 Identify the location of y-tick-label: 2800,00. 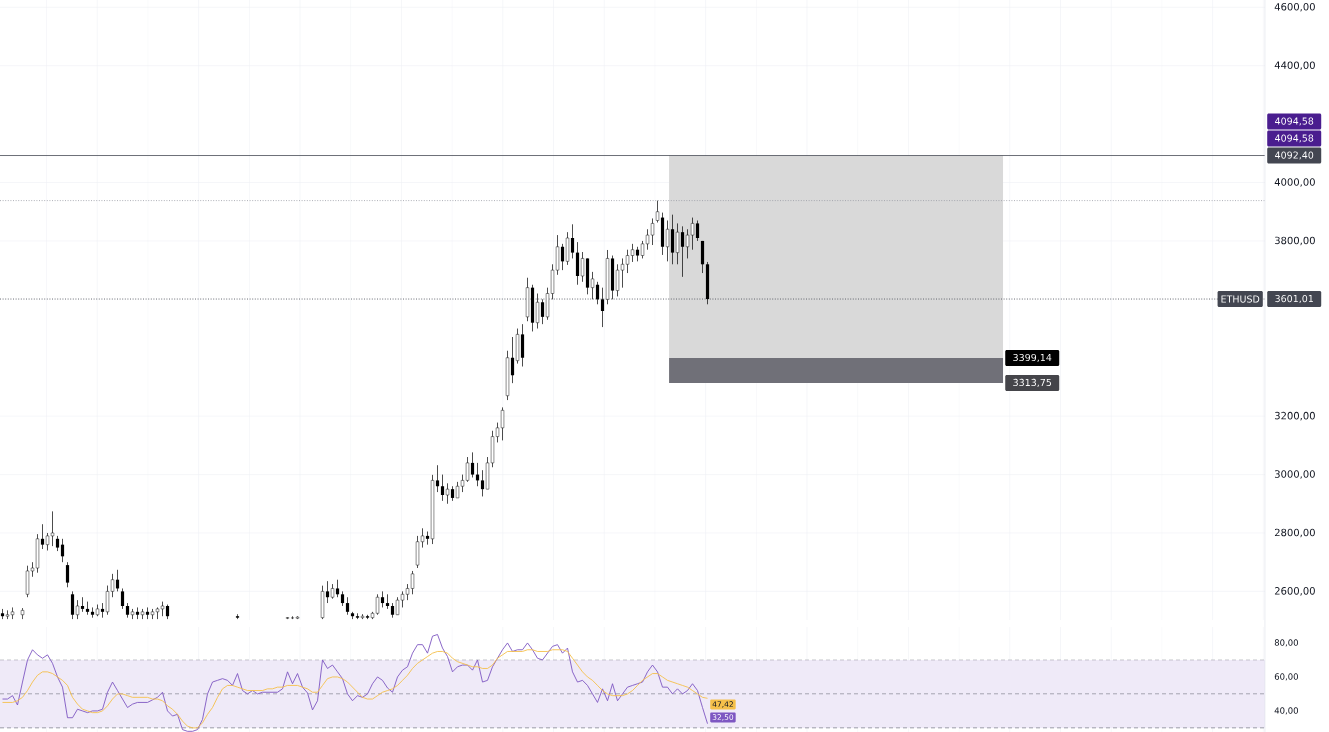
(1294, 533).